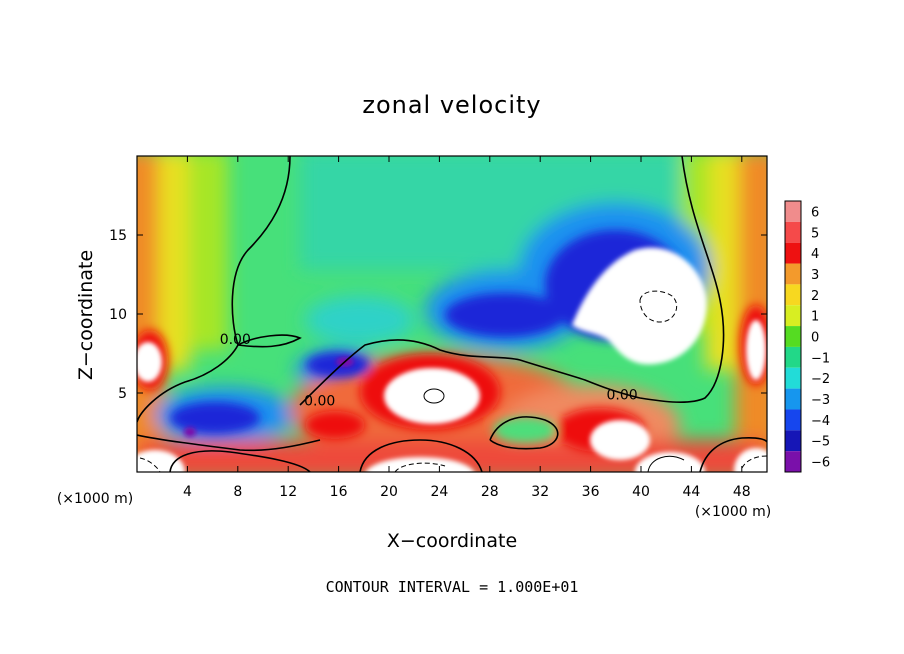  I want to click on colorbar: 6 5 4 3 2 1 0 −1 −2 −3 −4 −5 −6, so click(807, 336).